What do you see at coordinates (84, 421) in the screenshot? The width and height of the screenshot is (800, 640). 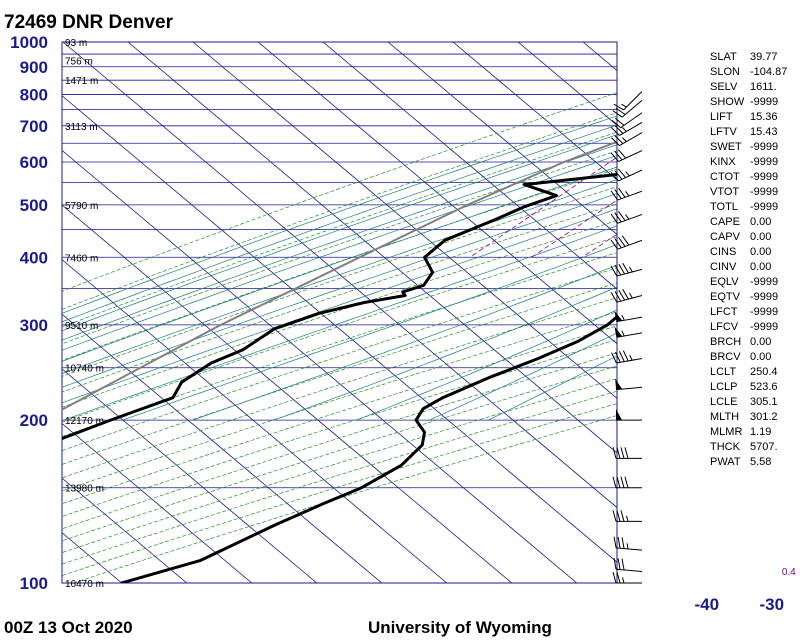 I see `height-label: 12170 m` at bounding box center [84, 421].